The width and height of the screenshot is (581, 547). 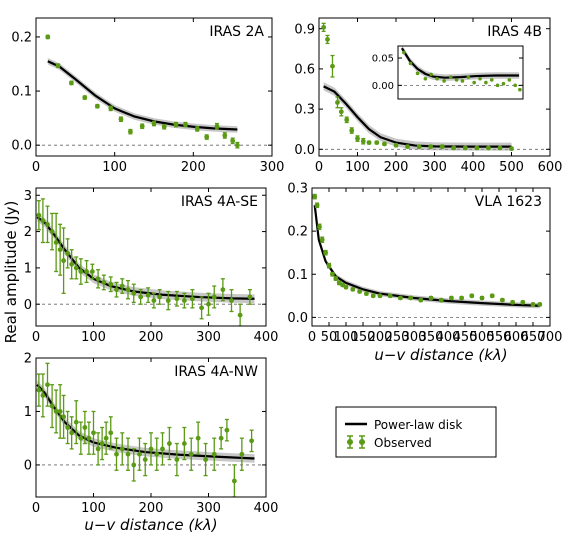 What do you see at coordinates (380, 337) in the screenshot?
I see `x-tick-label: 200` at bounding box center [380, 337].